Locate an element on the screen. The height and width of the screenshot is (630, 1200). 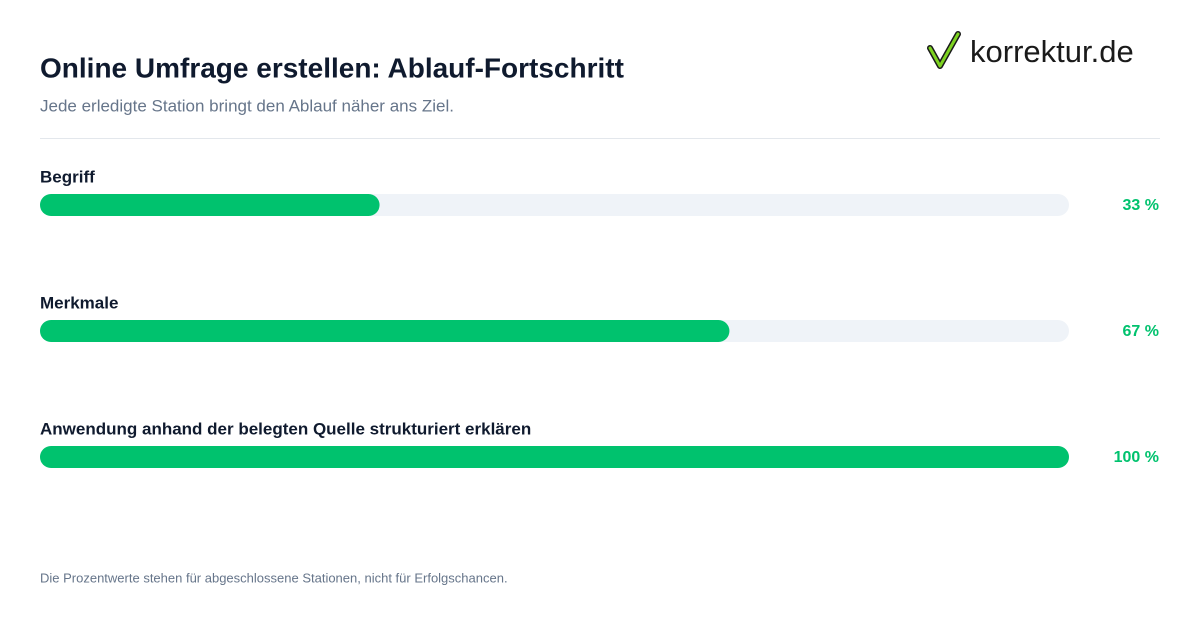
category-label: Merkmale is located at coordinates (79, 302).